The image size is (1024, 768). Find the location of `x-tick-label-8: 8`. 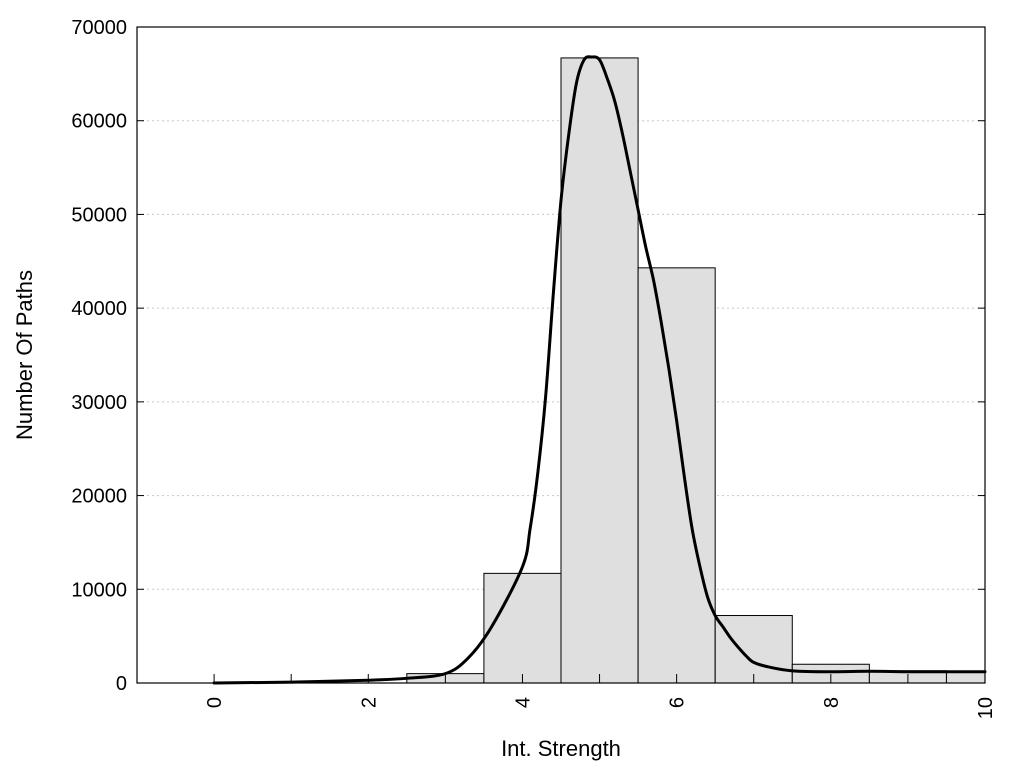

x-tick-label-8: 8 is located at coordinates (832, 702).